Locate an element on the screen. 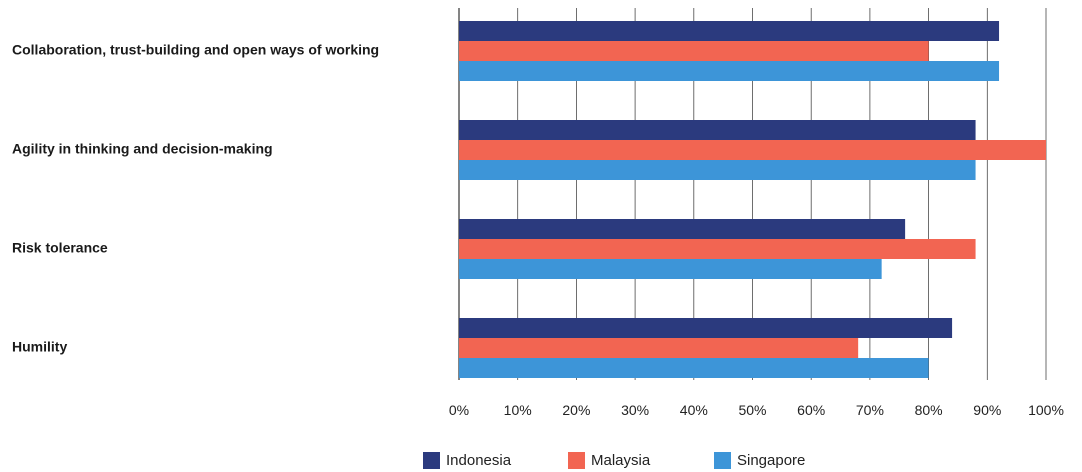  legend-item-indonesia: Indonesia is located at coordinates (467, 460).